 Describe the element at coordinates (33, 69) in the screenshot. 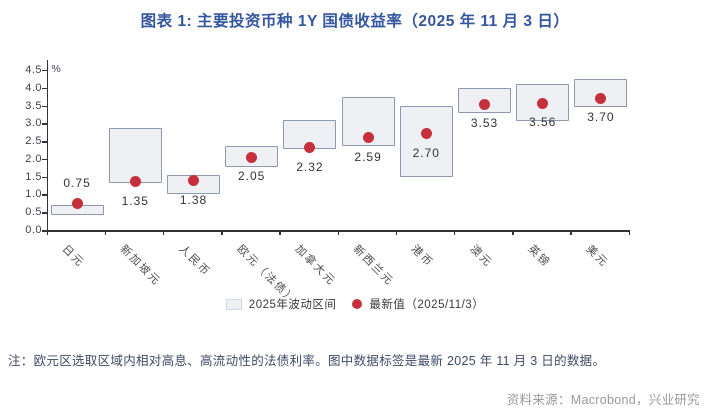

I see `y-tick-label: 4.5` at that location.